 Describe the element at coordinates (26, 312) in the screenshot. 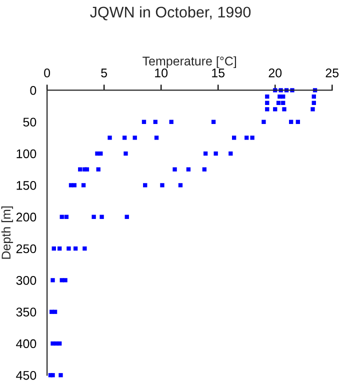

I see `y-tick-label: 350` at that location.